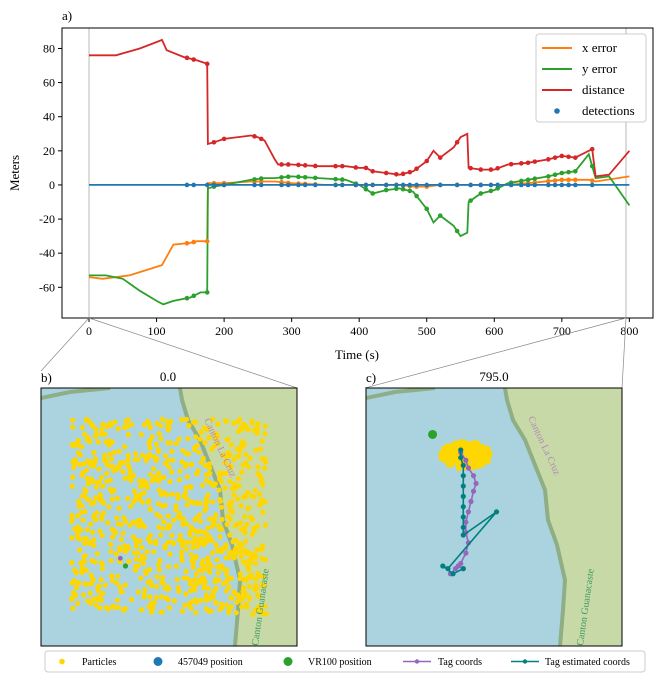 Image resolution: width=661 pixels, height=681 pixels. I want to click on y-tick-label: 40, so click(49, 117).